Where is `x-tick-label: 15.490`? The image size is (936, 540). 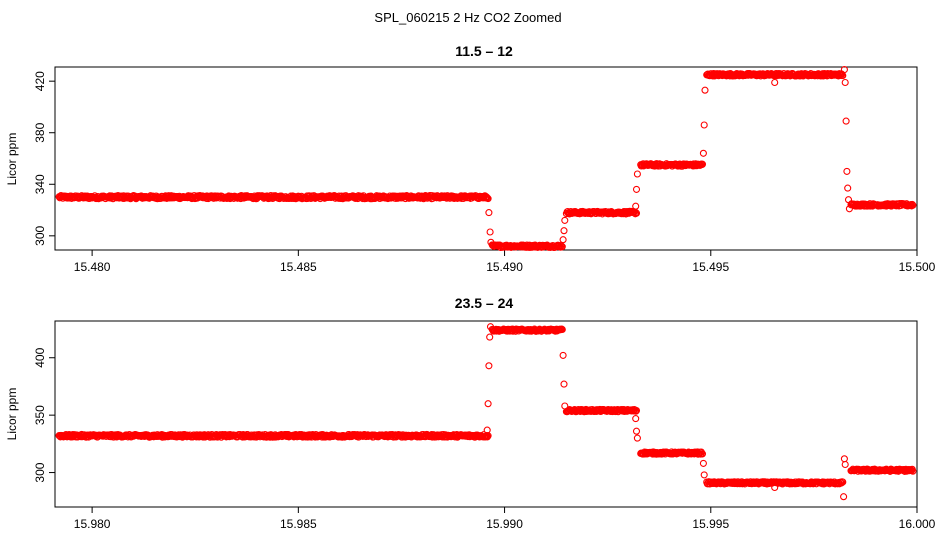 x-tick-label: 15.490 is located at coordinates (504, 267).